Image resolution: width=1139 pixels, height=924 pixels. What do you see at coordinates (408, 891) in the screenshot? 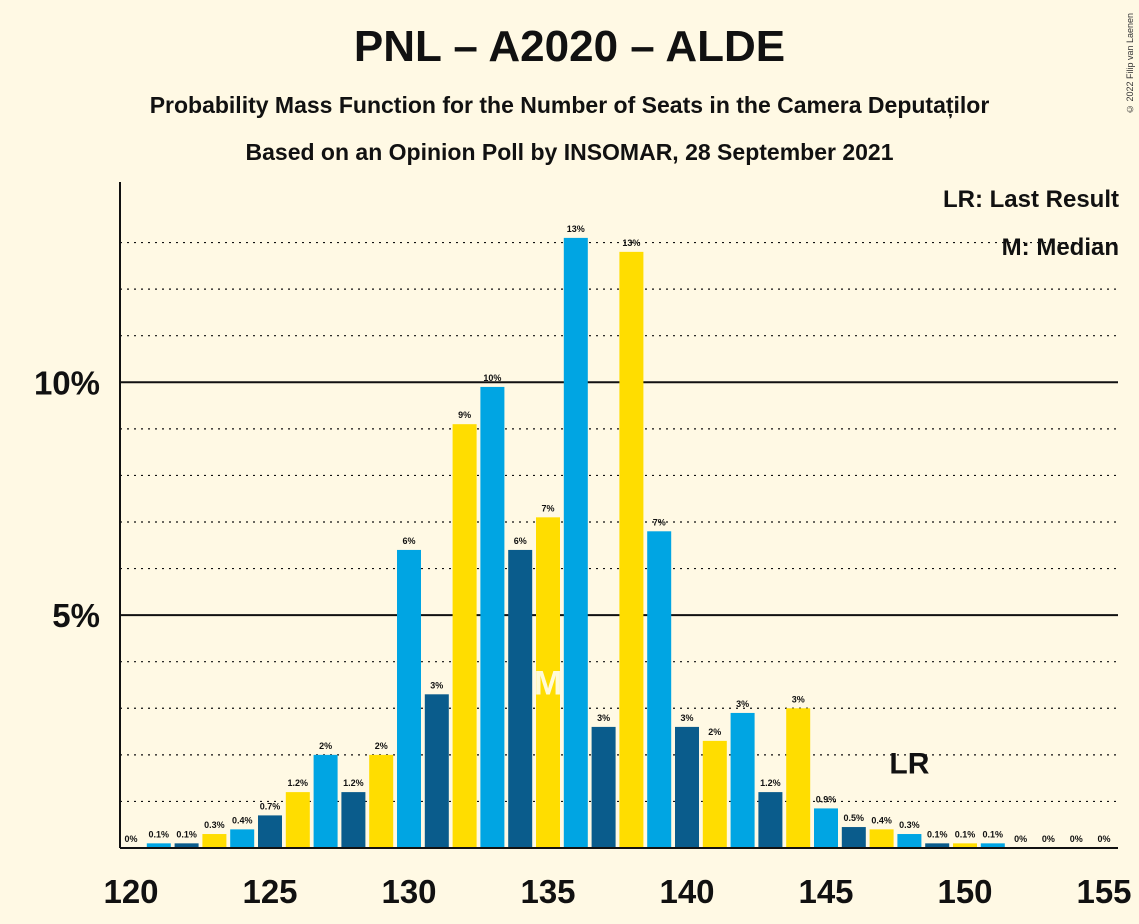
I see `x-tick-label: 130` at bounding box center [408, 891].